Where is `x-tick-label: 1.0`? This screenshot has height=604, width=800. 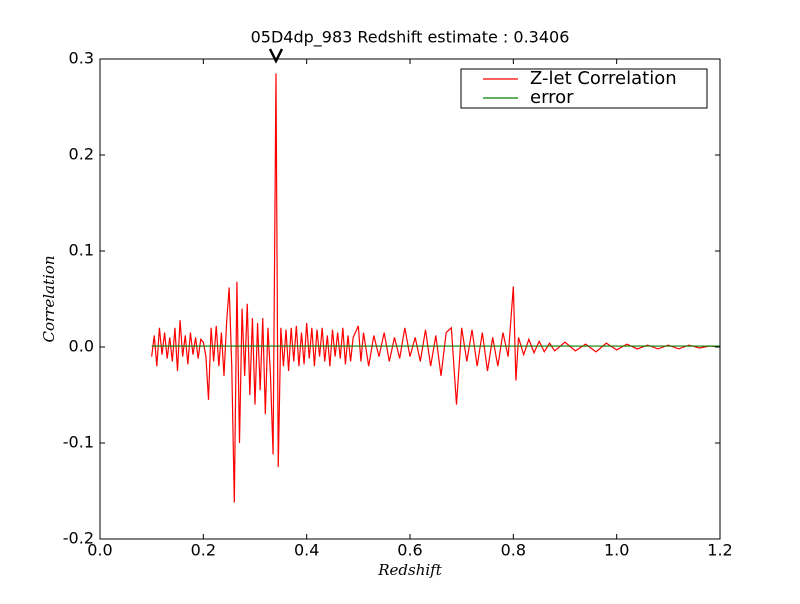
x-tick-label: 1.0 is located at coordinates (616, 550).